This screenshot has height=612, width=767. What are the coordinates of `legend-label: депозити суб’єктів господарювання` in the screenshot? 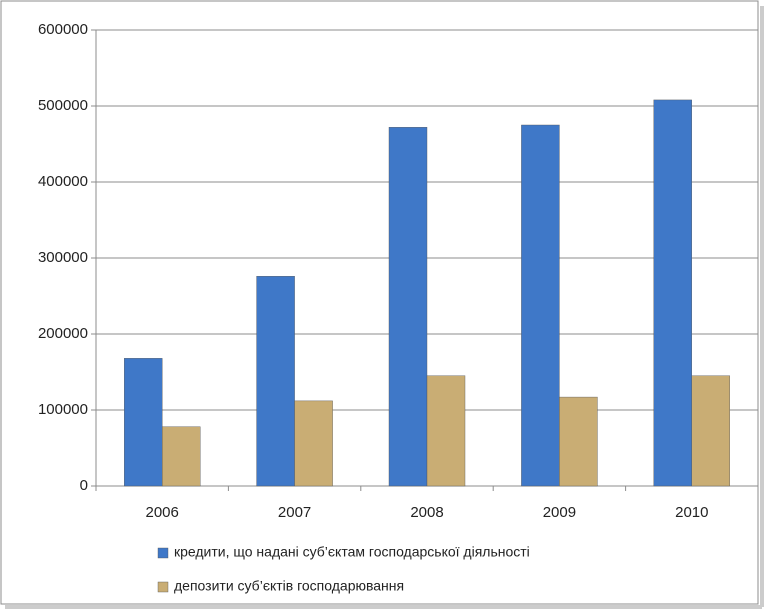 It's located at (289, 586).